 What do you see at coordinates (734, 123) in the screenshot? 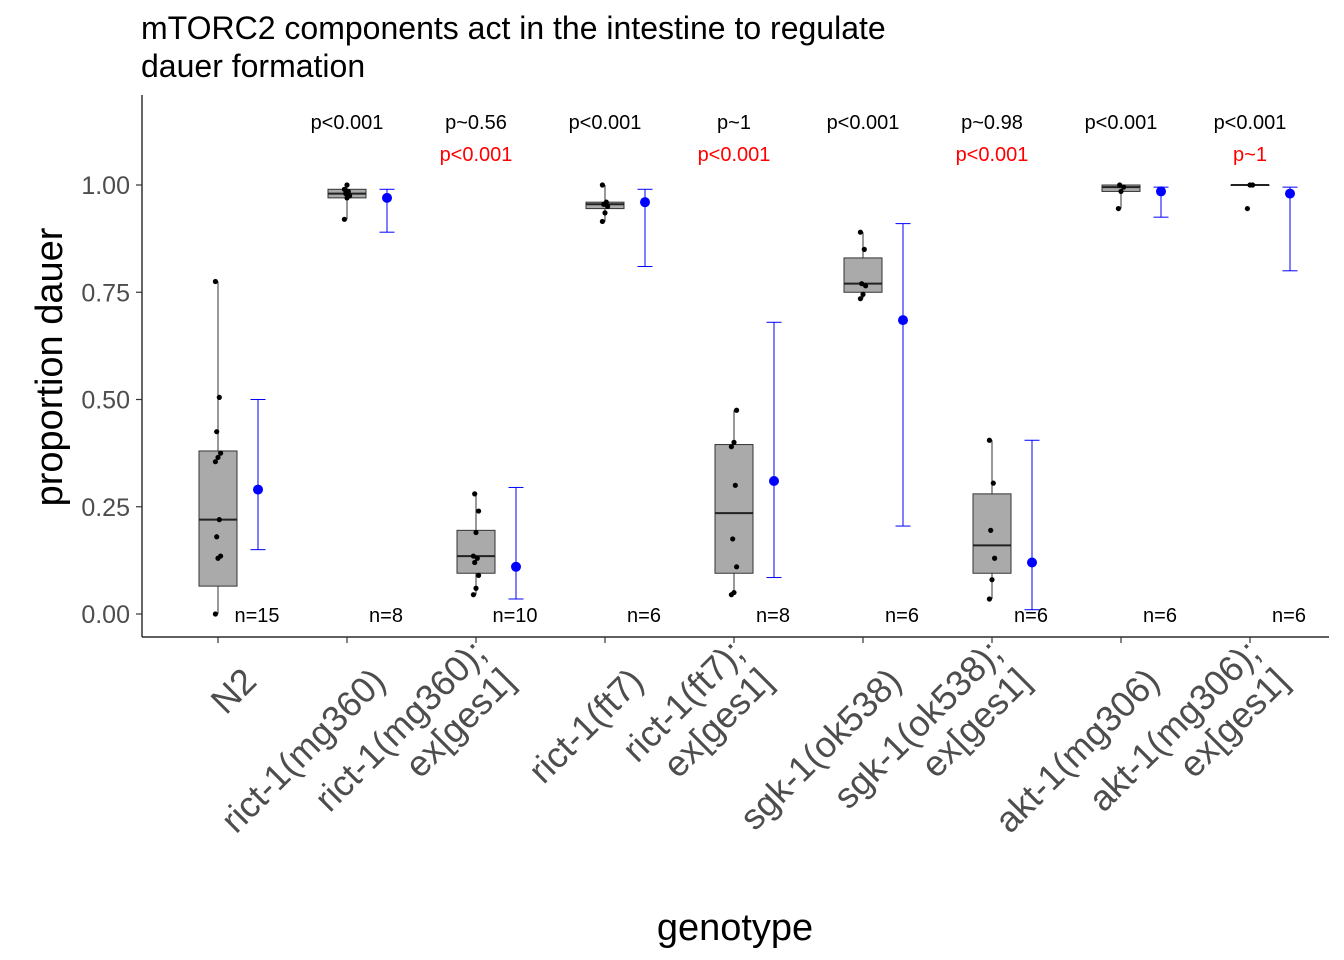
I see `p-value-vs-n2: p~1` at bounding box center [734, 123].